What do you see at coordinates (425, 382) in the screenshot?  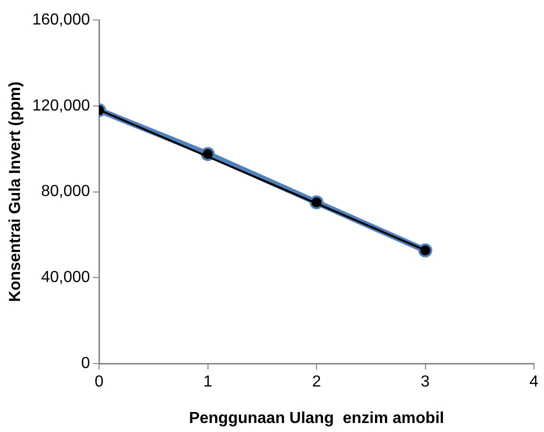 I see `x-tick-label: 3` at bounding box center [425, 382].